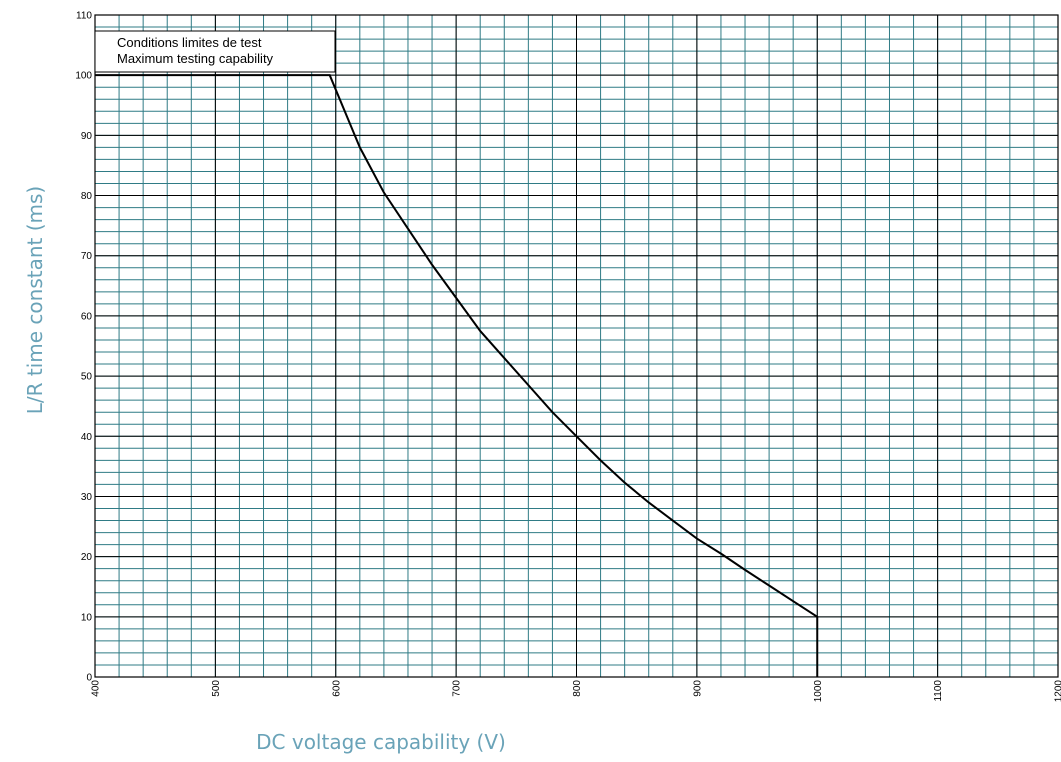 The image size is (1061, 762). Describe the element at coordinates (381, 742) in the screenshot. I see `x-axis-title: DC voltage capability (V)` at that location.